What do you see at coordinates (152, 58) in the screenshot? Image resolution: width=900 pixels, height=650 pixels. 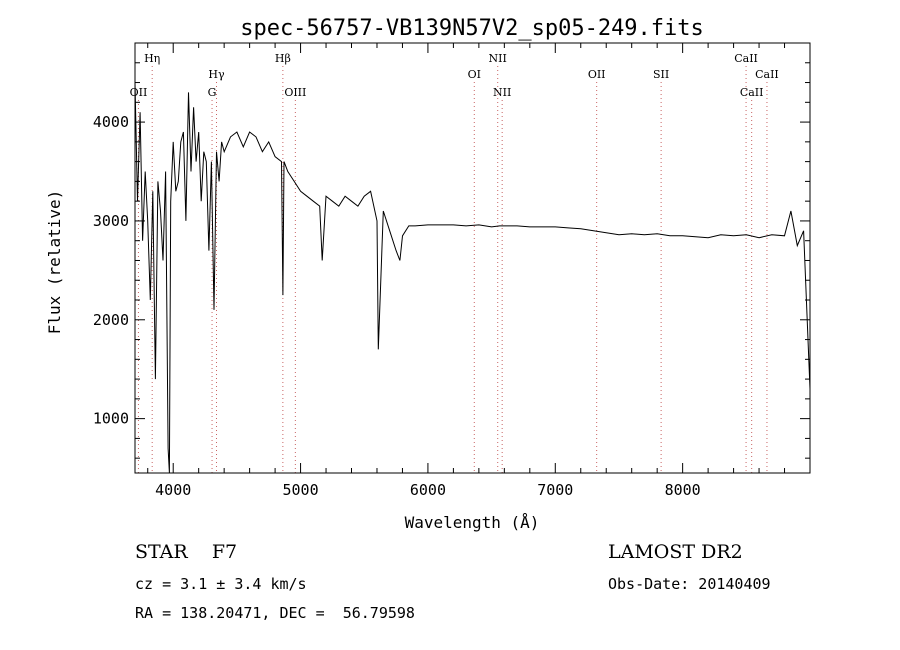 I see `line-label-1: Hη` at bounding box center [152, 58].